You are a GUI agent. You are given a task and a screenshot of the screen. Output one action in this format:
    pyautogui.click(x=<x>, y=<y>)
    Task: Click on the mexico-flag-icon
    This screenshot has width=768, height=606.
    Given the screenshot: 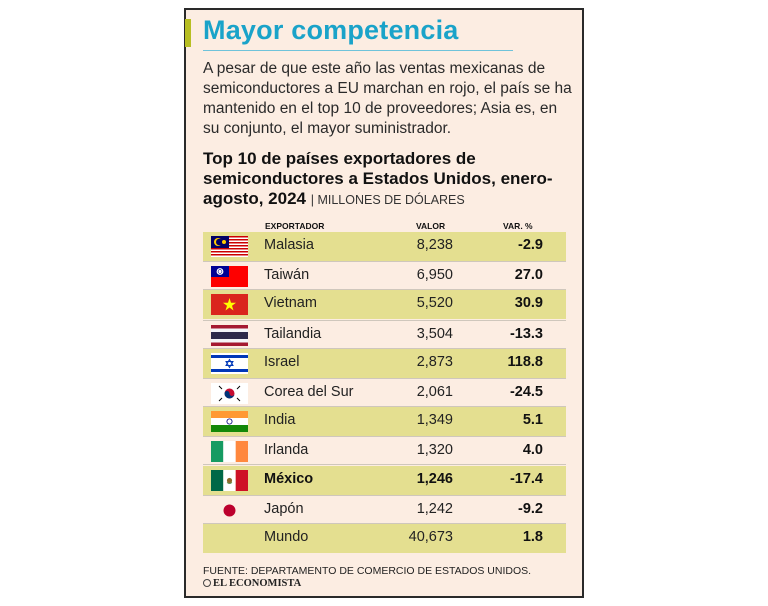 What is the action you would take?
    pyautogui.click(x=229, y=480)
    